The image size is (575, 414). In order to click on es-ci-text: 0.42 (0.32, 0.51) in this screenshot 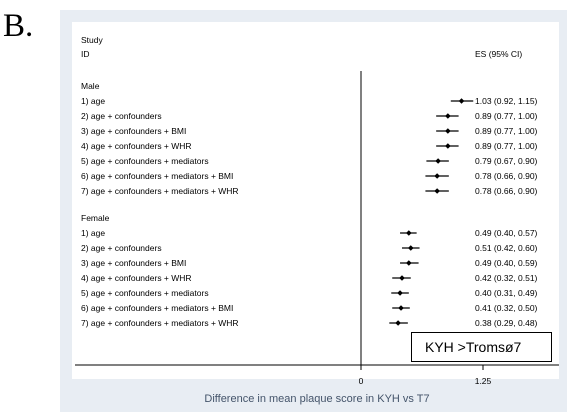, I will do `click(506, 278)`.